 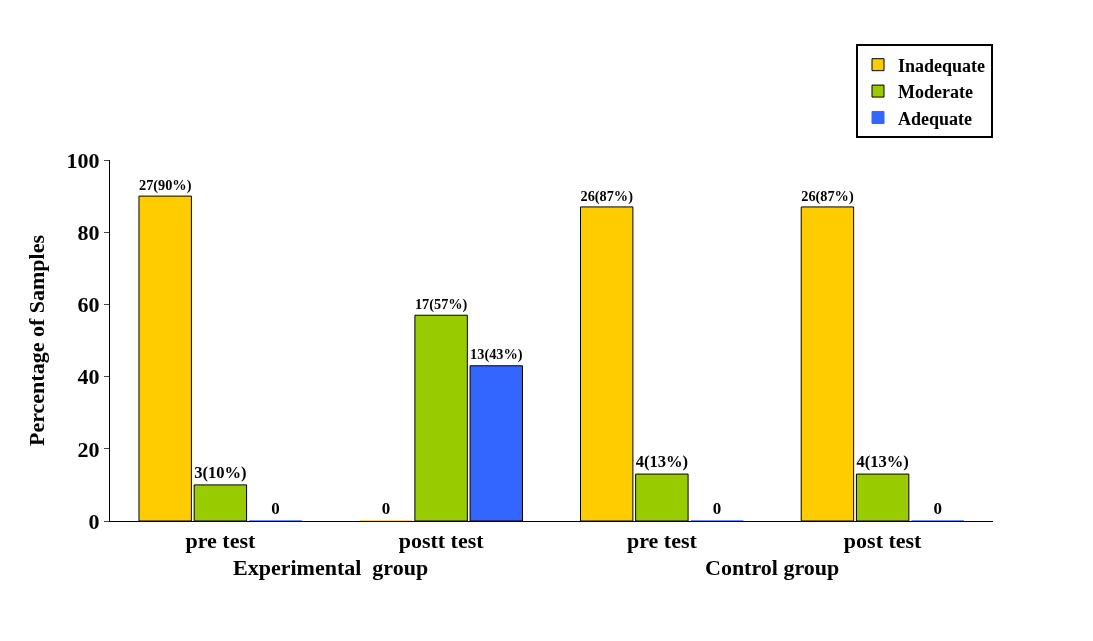 I want to click on text: Control group, so click(x=772, y=567).